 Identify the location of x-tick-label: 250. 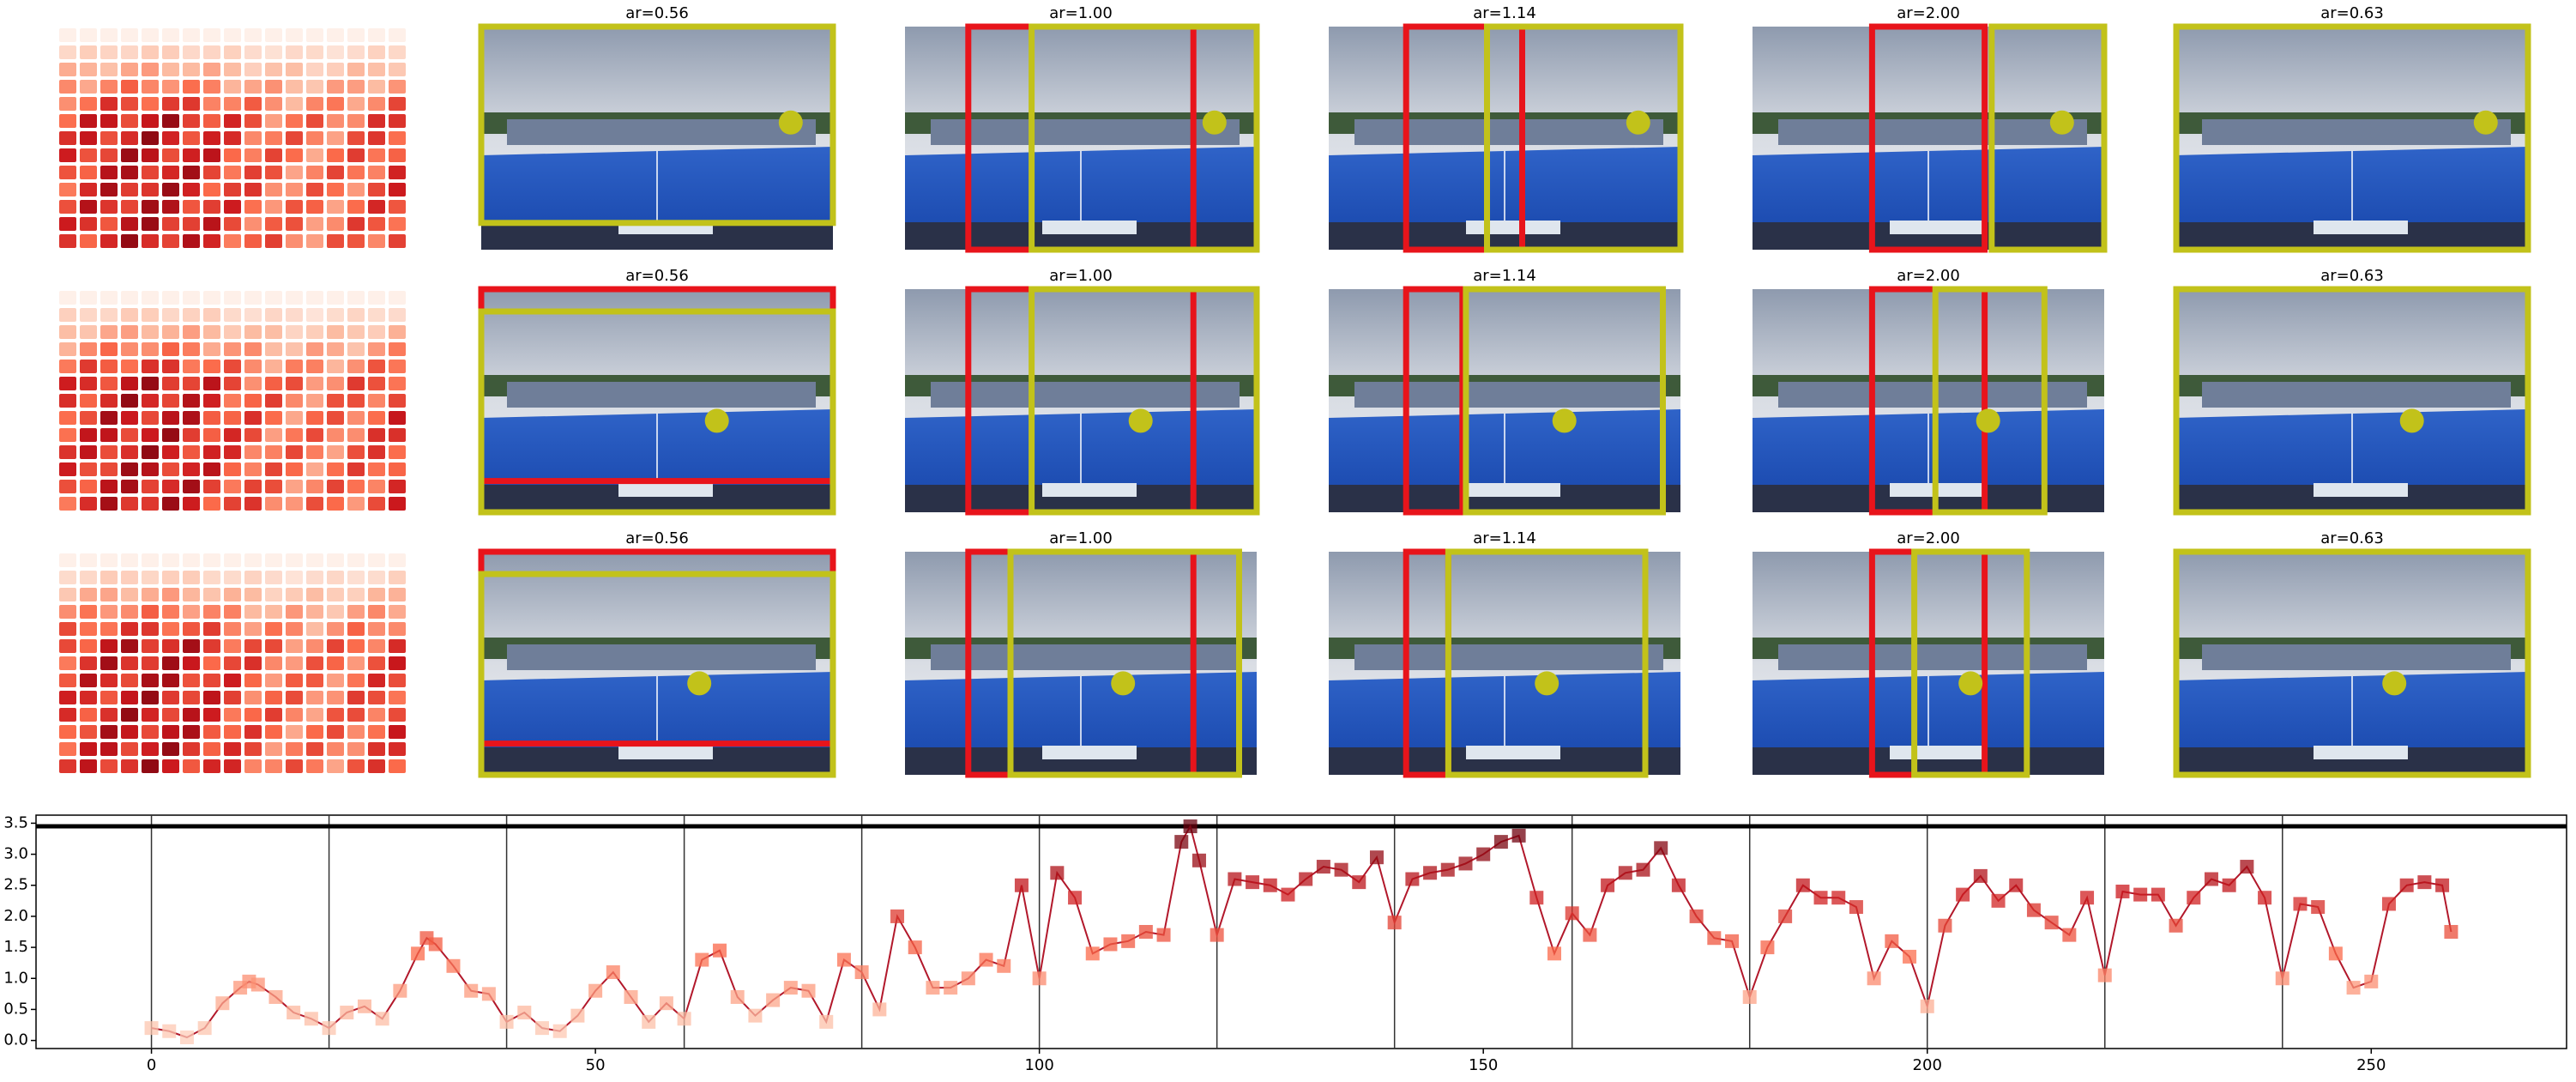
(2371, 1065).